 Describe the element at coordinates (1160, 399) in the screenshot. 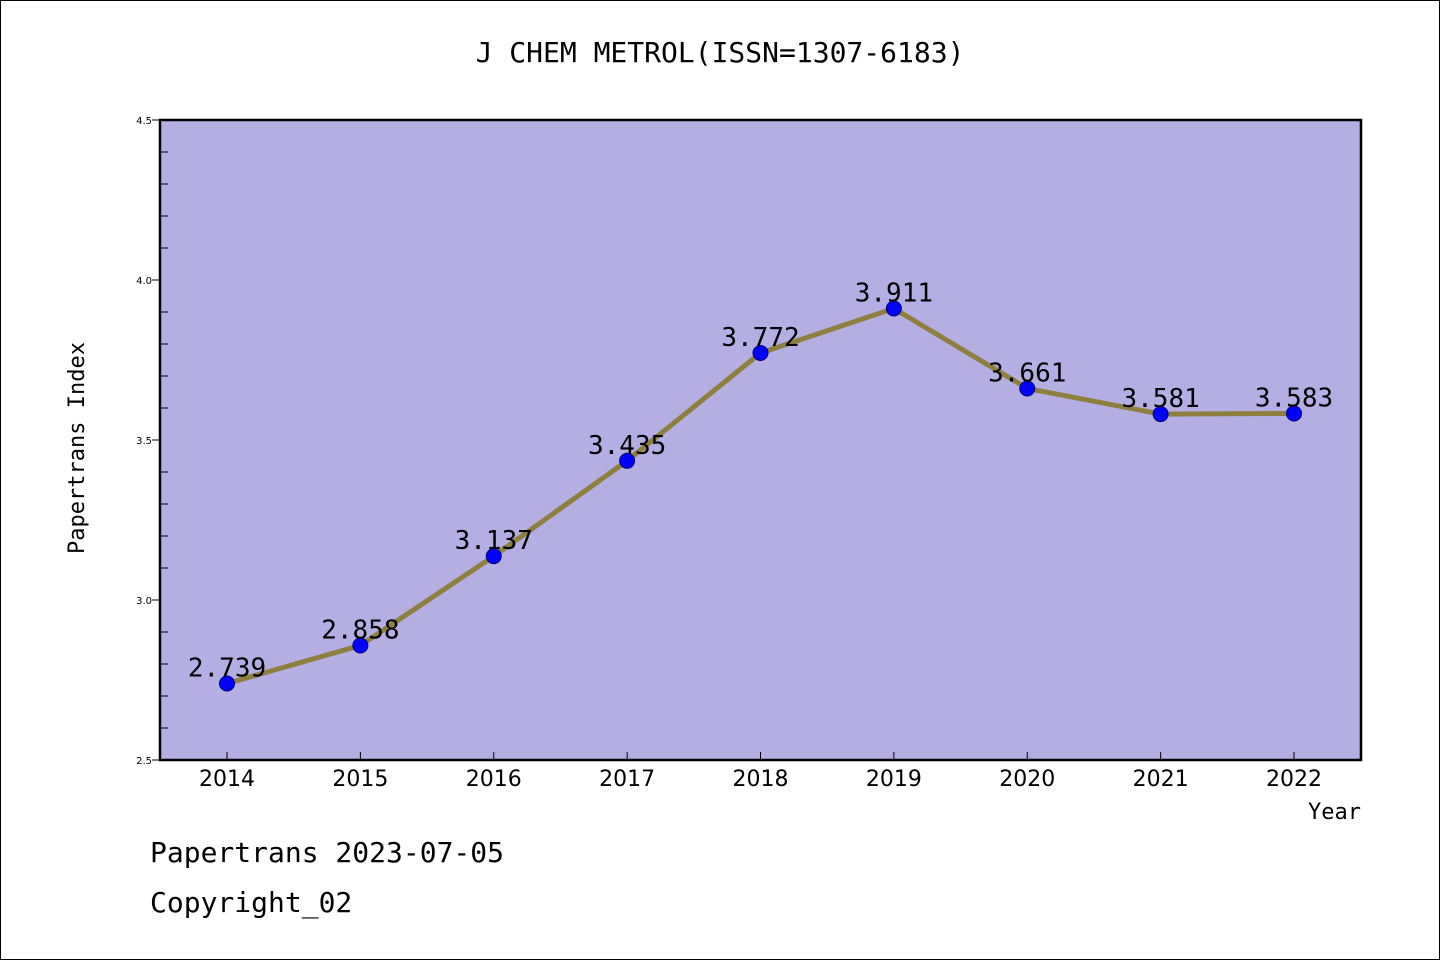

I see `data-label: 3.581` at that location.